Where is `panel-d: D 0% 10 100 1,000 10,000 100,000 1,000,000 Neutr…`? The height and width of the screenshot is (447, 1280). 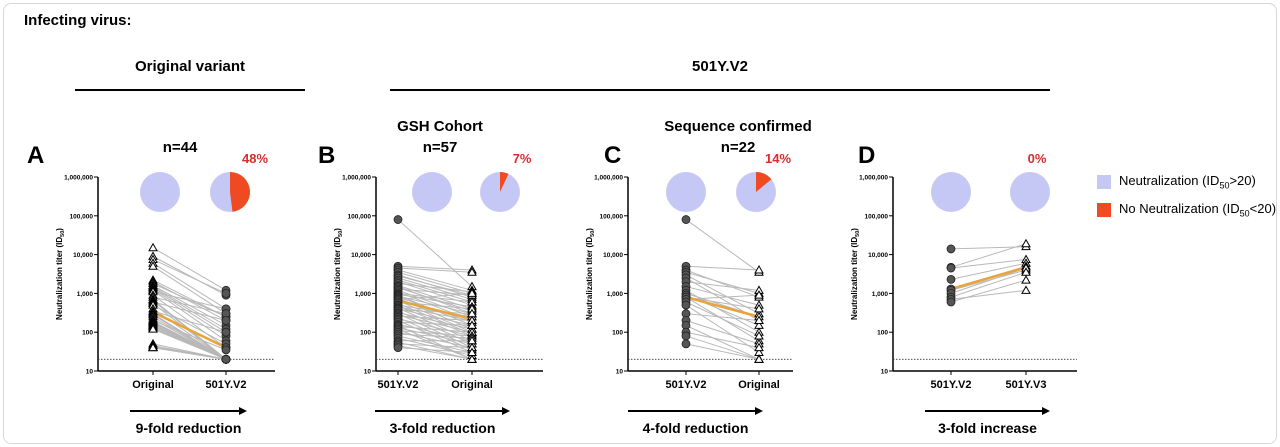 panel-d: D 0% 10 100 1,000 10,000 100,000 1,000,000 Neutr… is located at coordinates (963, 289).